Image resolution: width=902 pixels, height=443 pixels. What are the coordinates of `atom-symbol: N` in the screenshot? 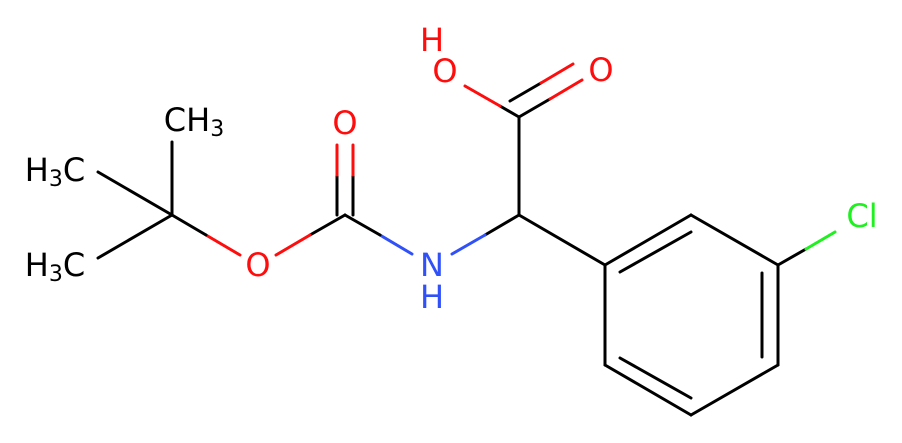 It's located at (432, 265).